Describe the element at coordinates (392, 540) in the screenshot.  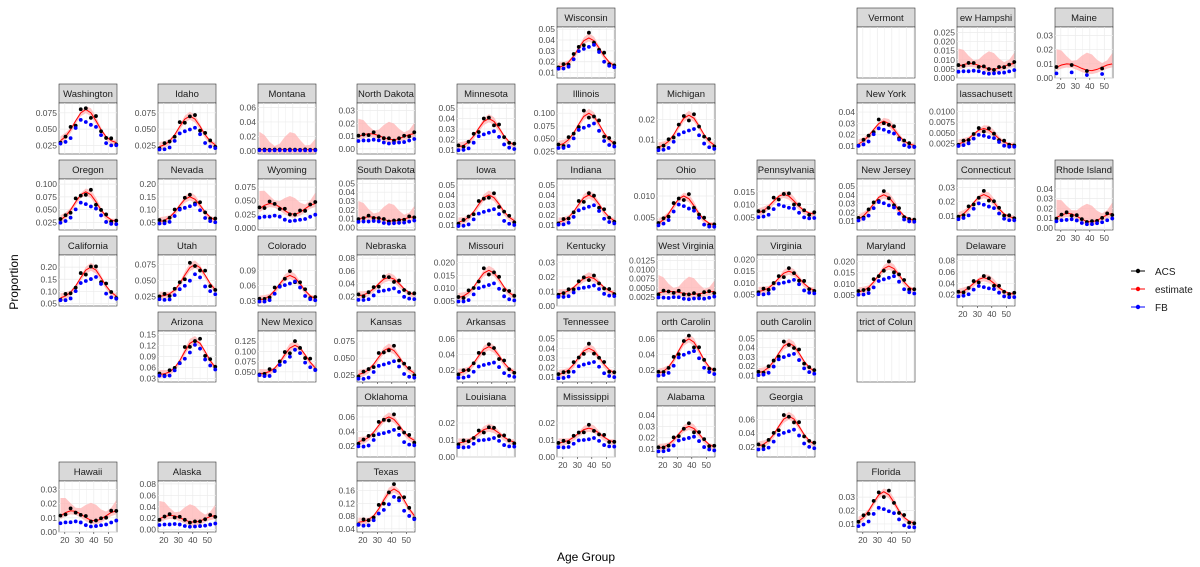
I see `x-tick-label: 40` at that location.